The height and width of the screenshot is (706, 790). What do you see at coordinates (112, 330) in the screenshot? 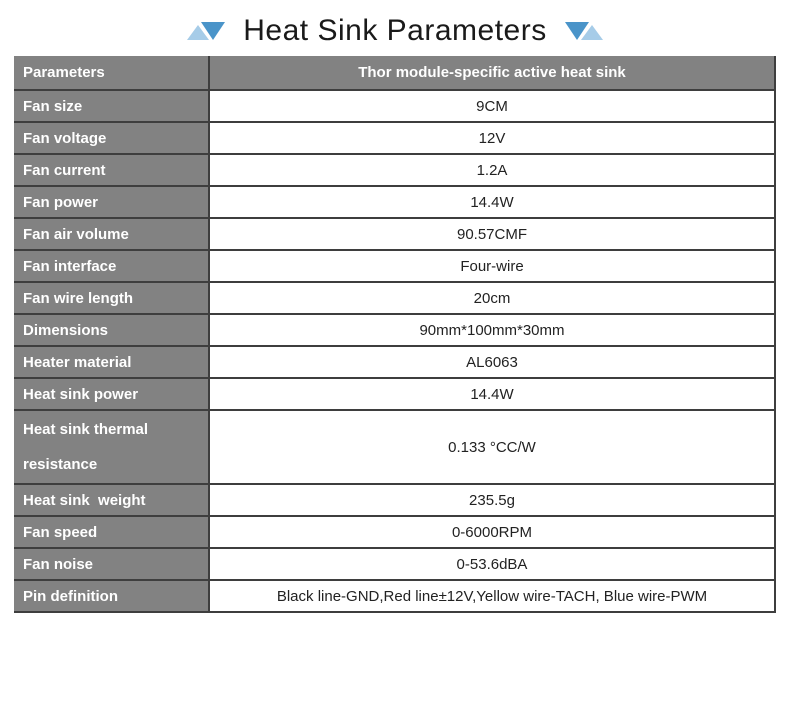
I see `row-label: Dimensions` at bounding box center [112, 330].